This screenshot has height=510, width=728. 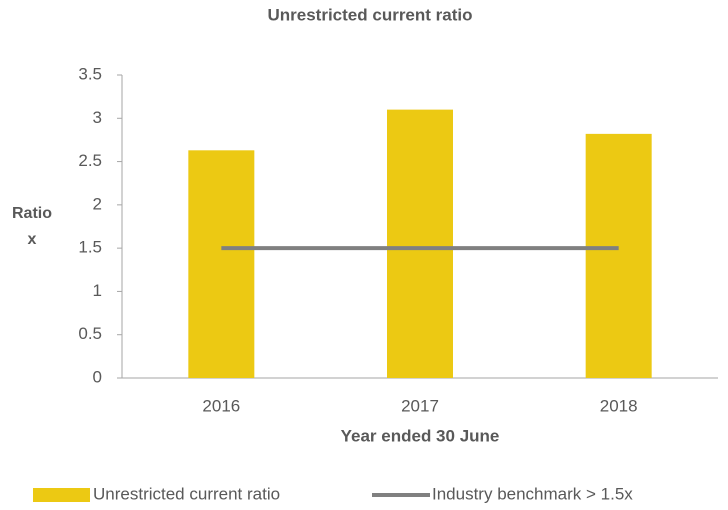 What do you see at coordinates (370, 14) in the screenshot?
I see `chart-title: Unrestricted current ratio` at bounding box center [370, 14].